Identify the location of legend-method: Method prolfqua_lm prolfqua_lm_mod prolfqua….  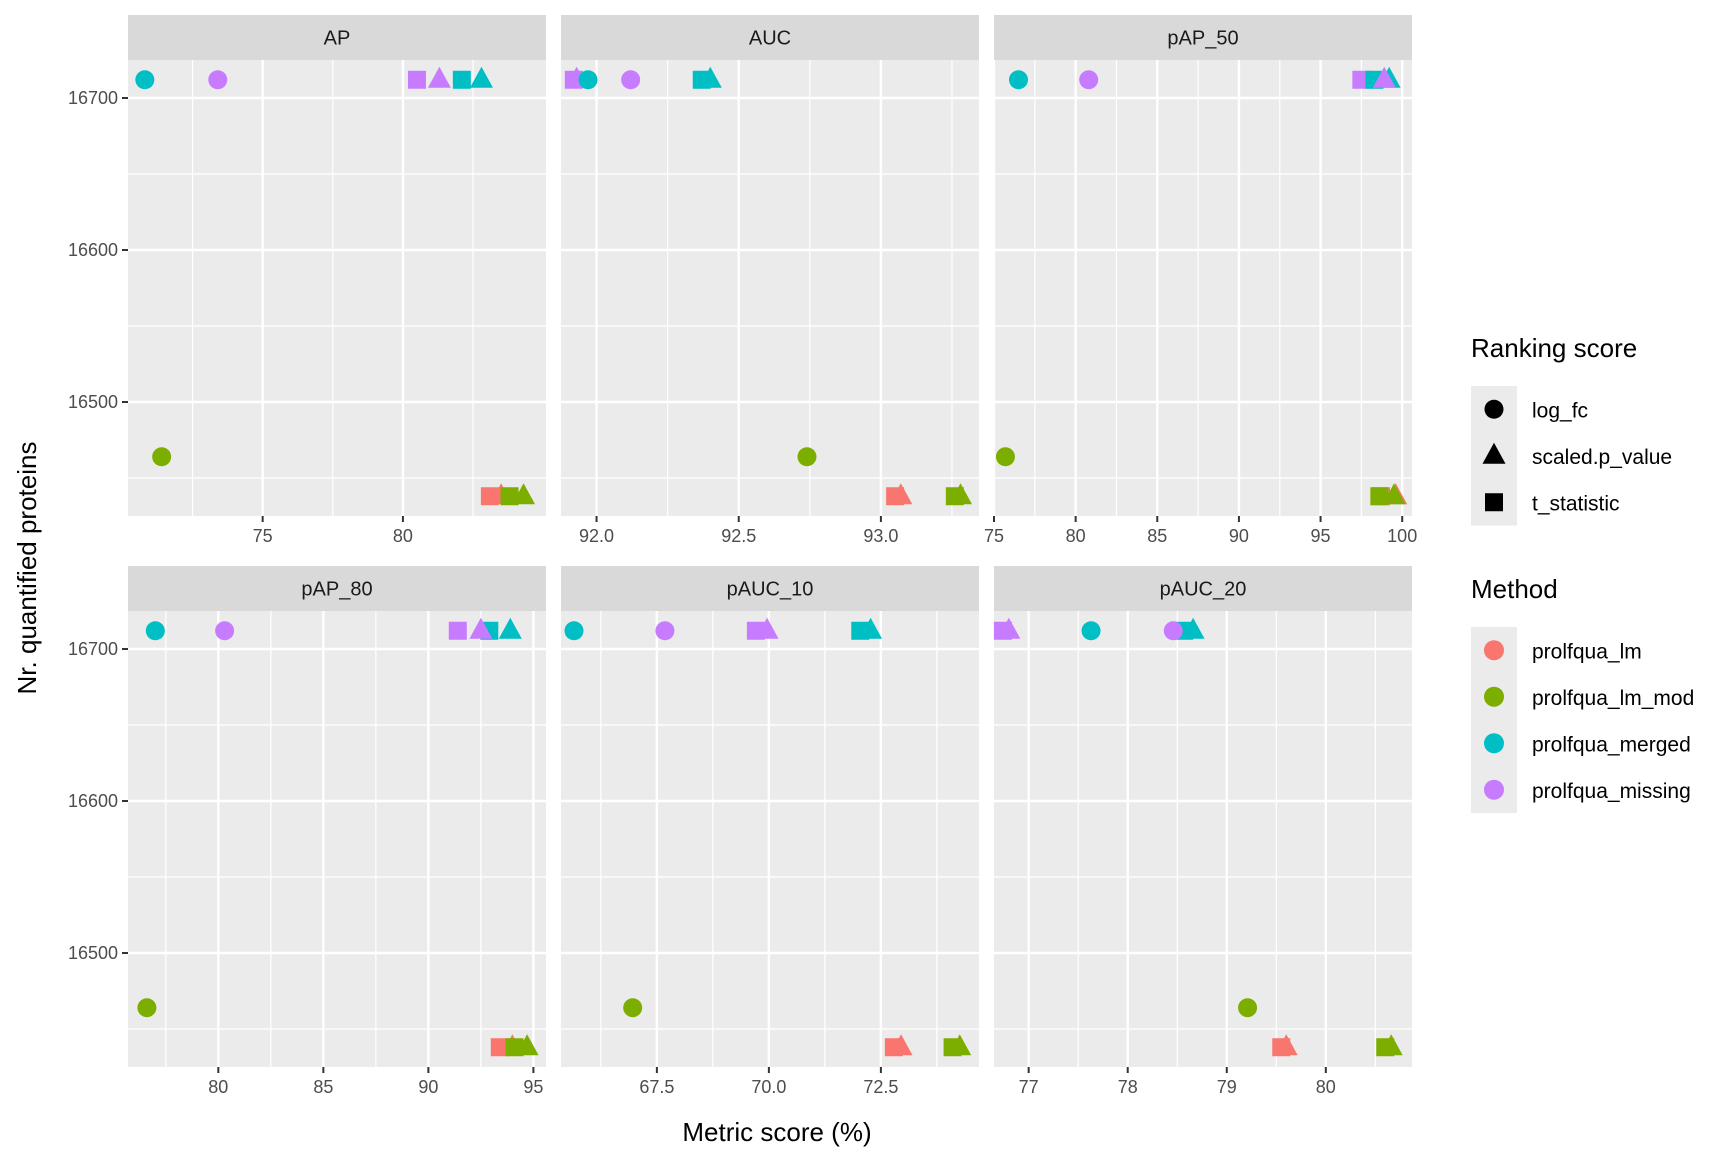
(1582, 693).